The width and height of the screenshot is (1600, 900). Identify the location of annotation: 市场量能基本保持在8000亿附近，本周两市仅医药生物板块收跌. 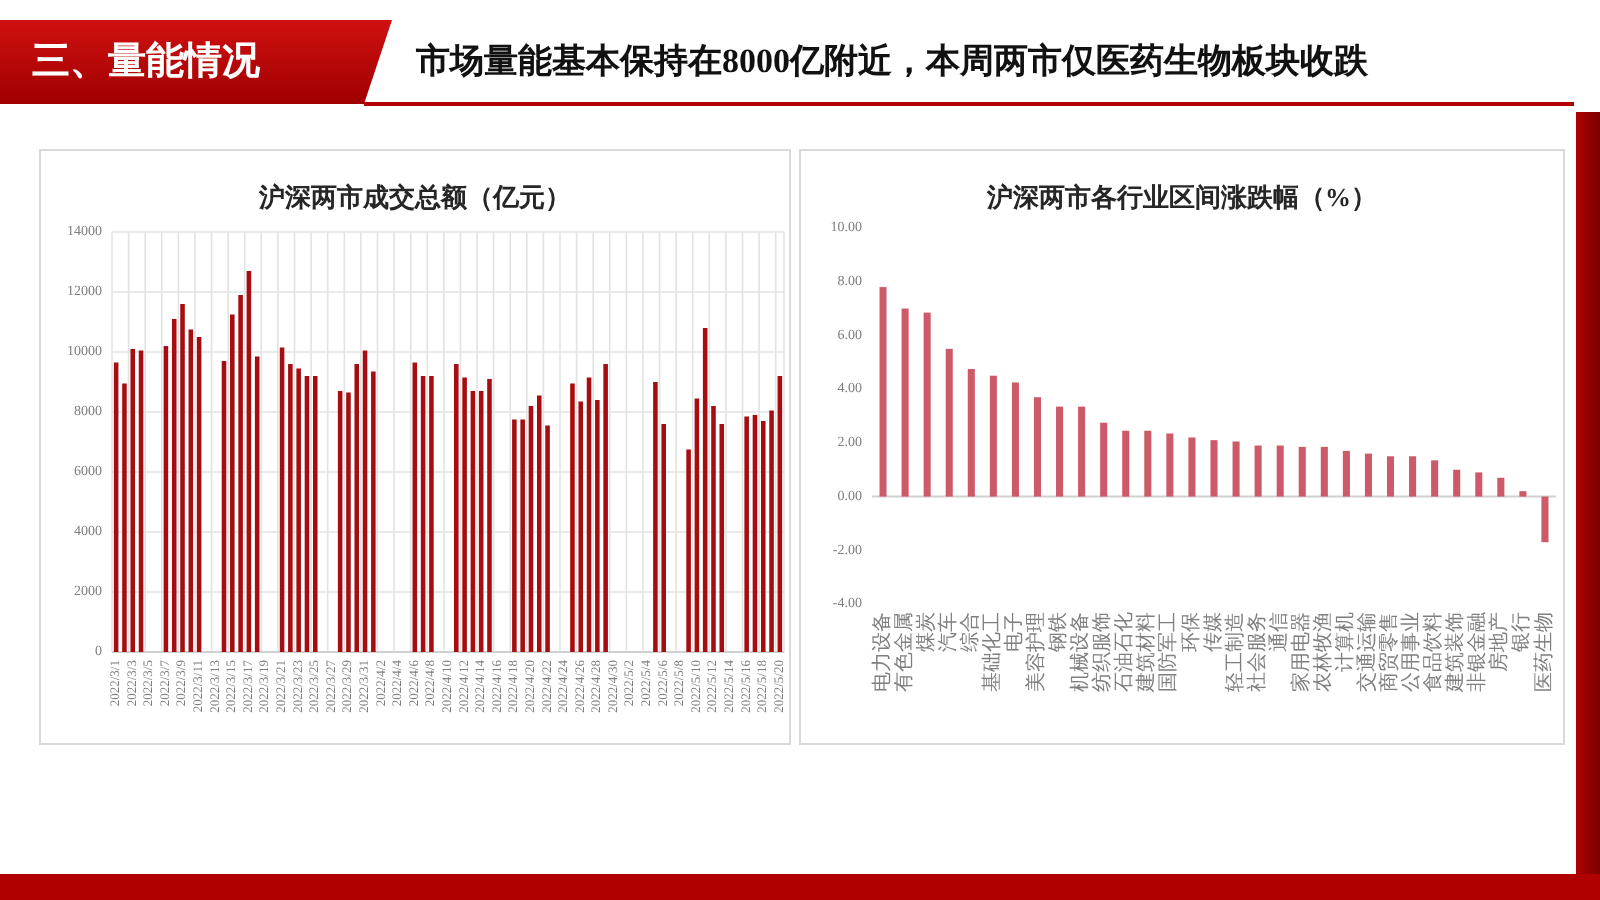
(892, 60).